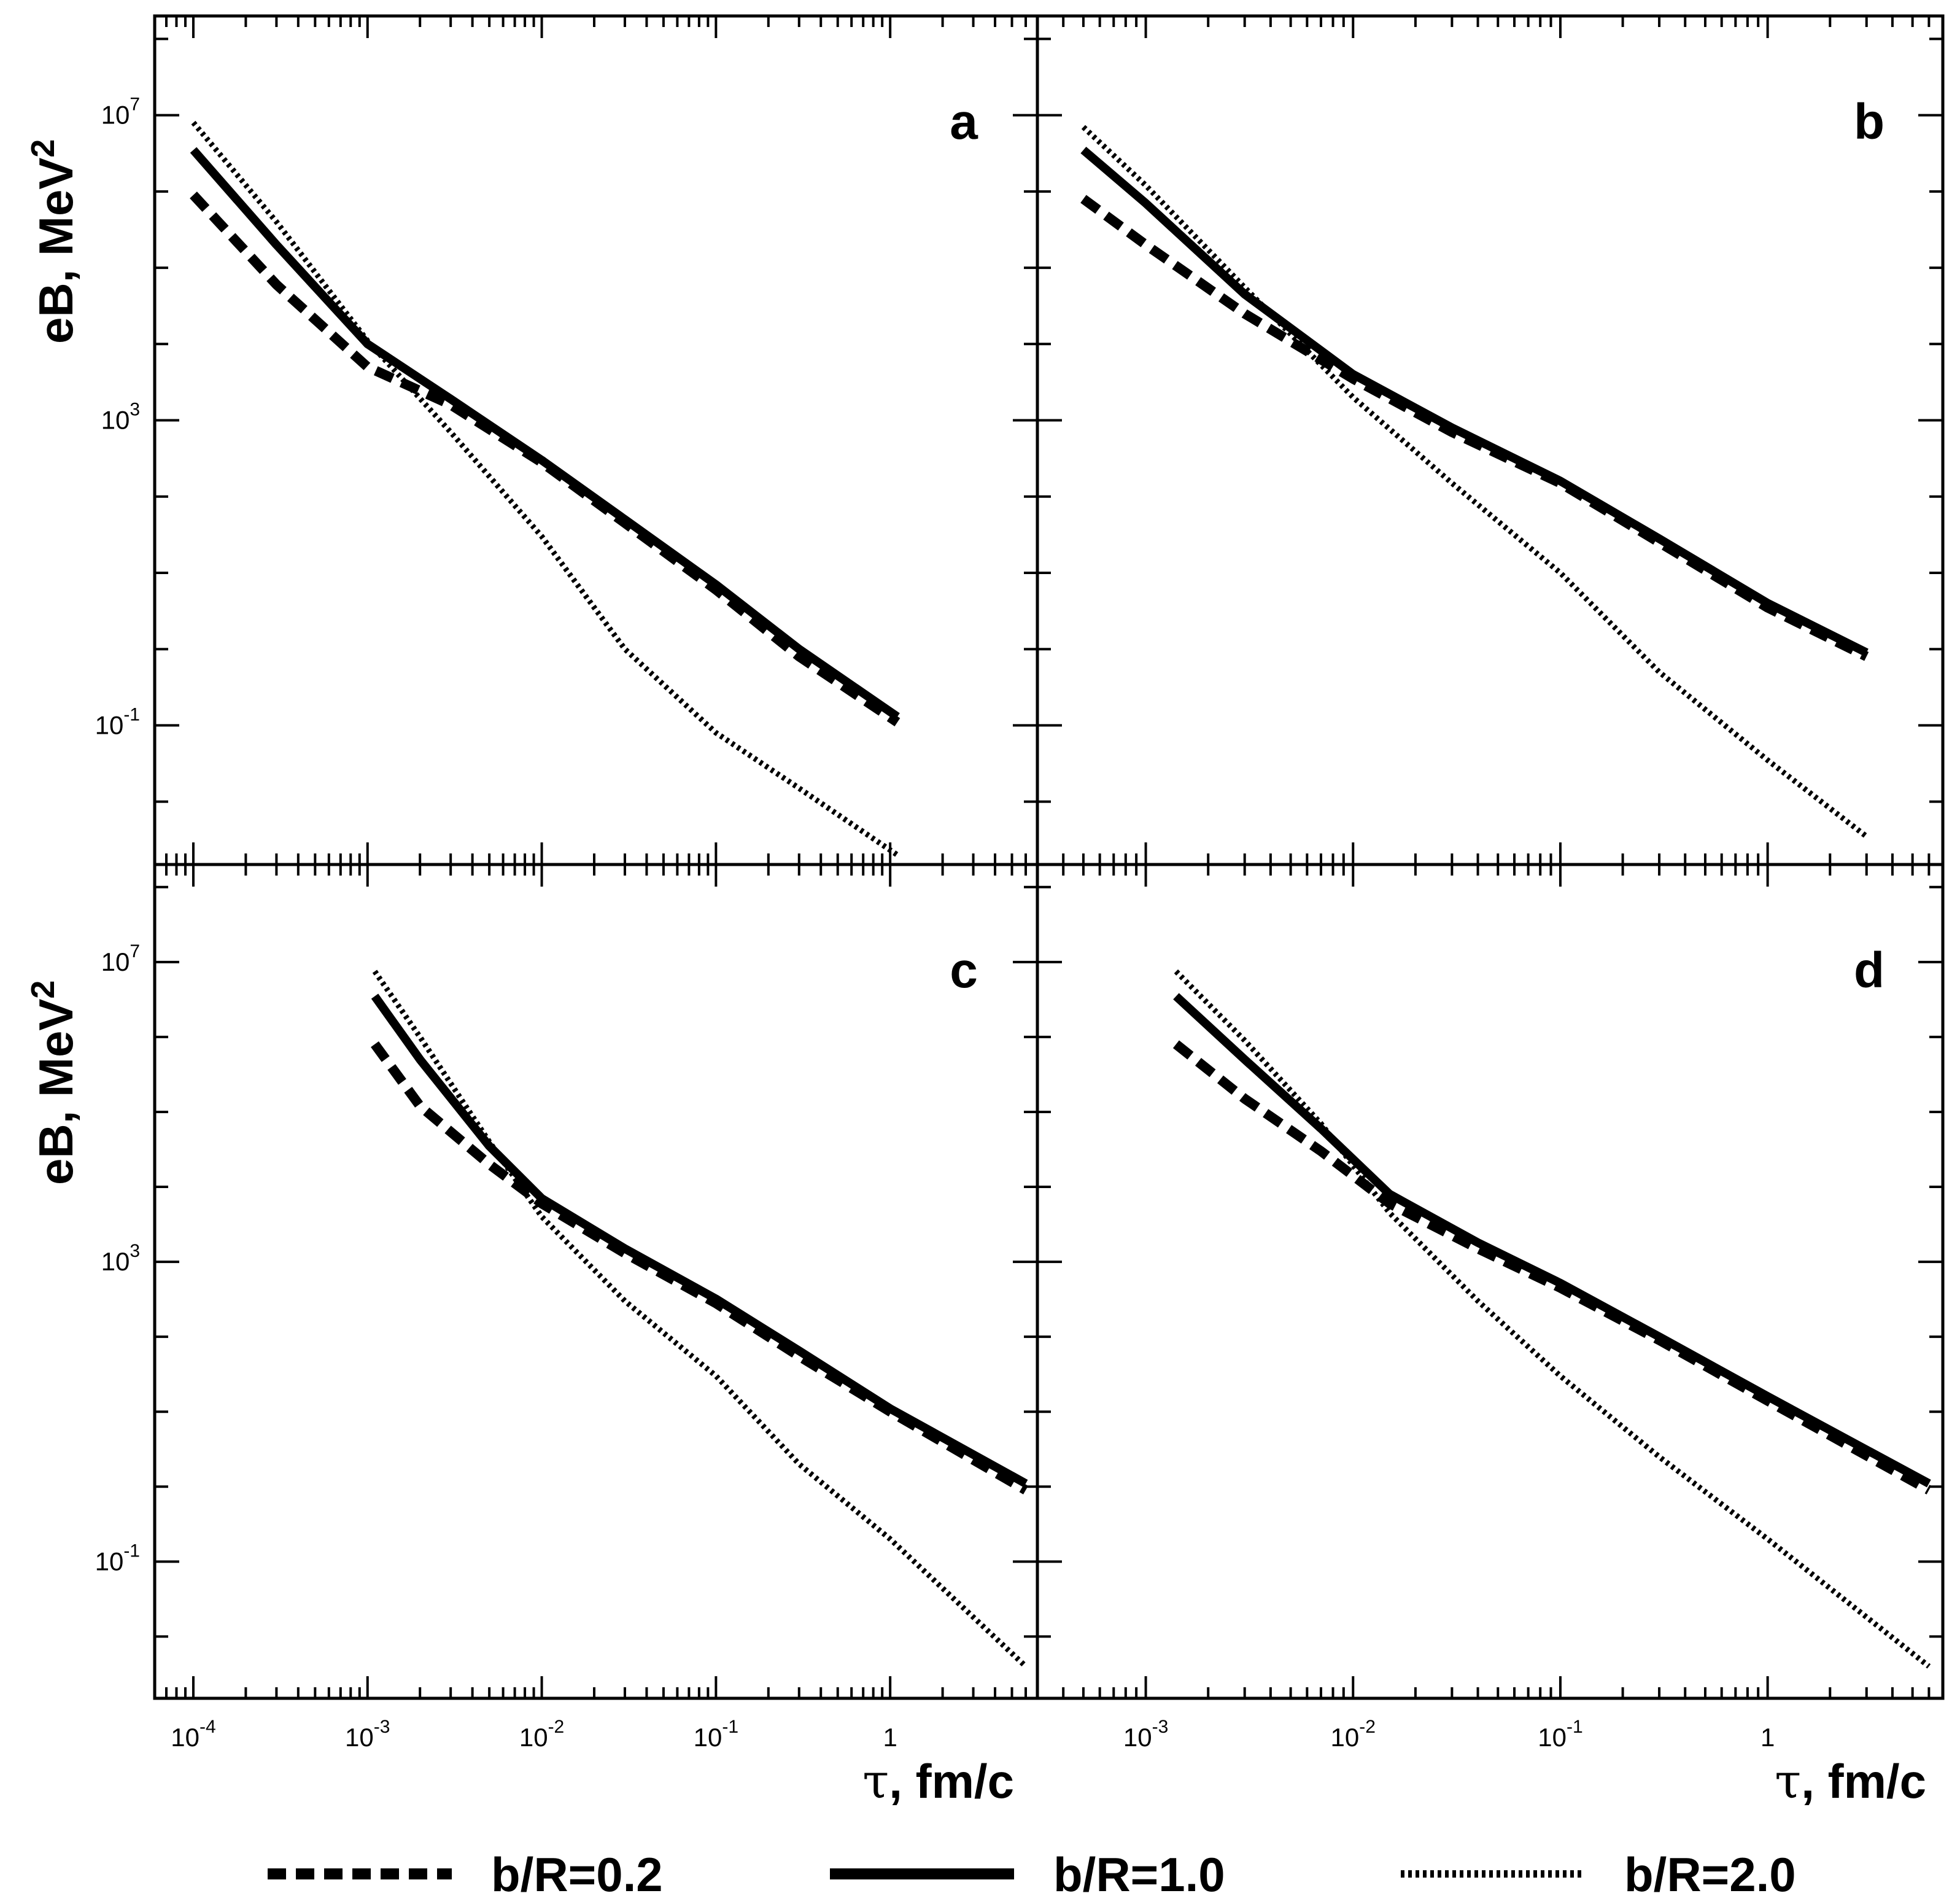 This screenshot has height=1904, width=1960. What do you see at coordinates (121, 112) in the screenshot?
I see `panel-a-y-tick-label: 10⁷` at bounding box center [121, 112].